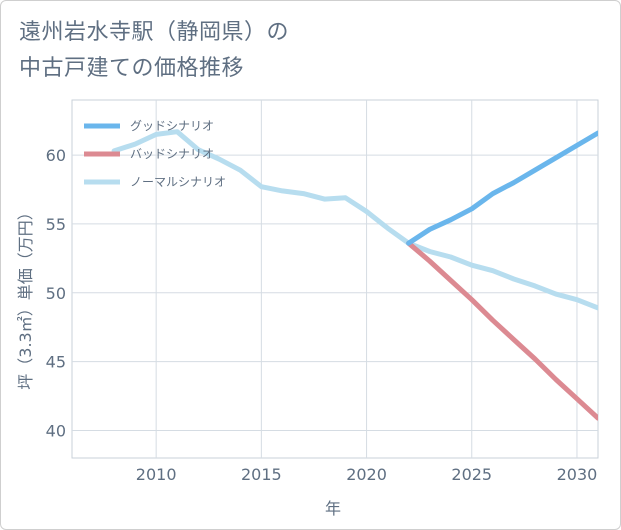  I want to click on x-tick-label: 2010, so click(156, 474).